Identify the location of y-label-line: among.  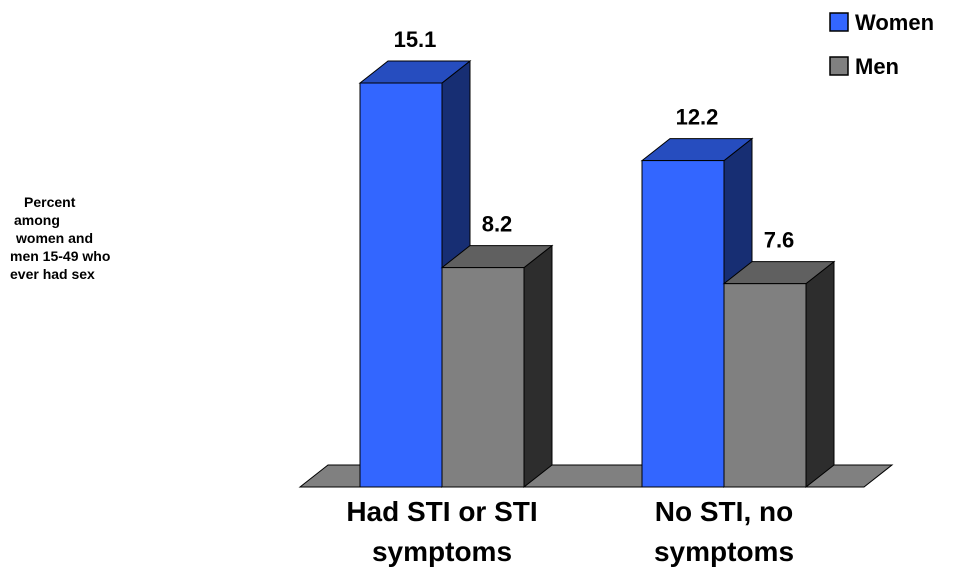
(37, 220).